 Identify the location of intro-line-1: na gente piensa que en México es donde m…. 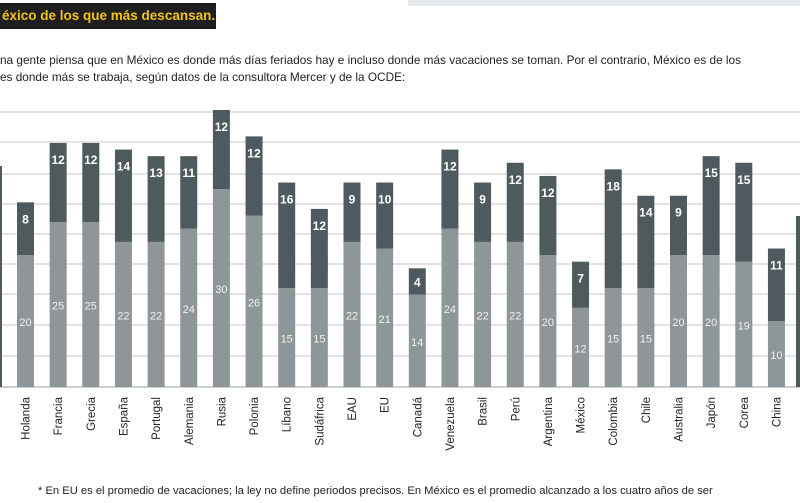
(371, 60).